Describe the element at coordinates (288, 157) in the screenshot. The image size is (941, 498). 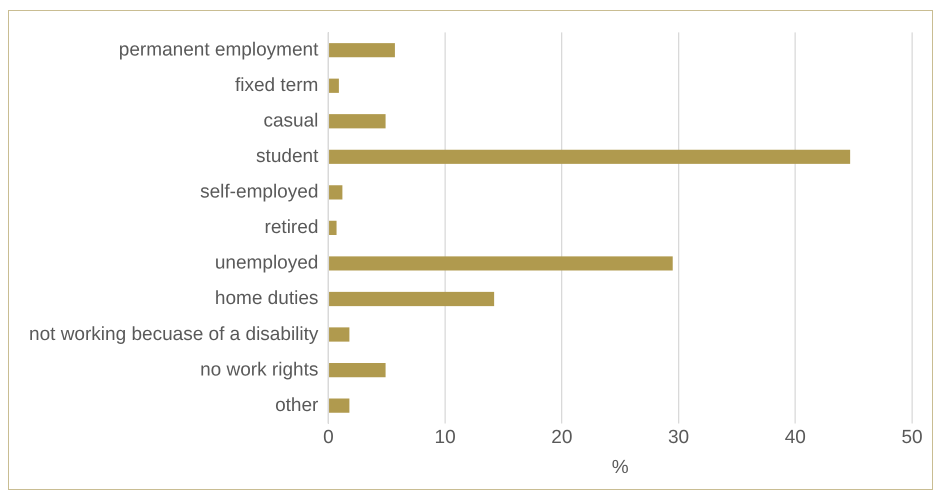
I see `y-tick-label: student` at that location.